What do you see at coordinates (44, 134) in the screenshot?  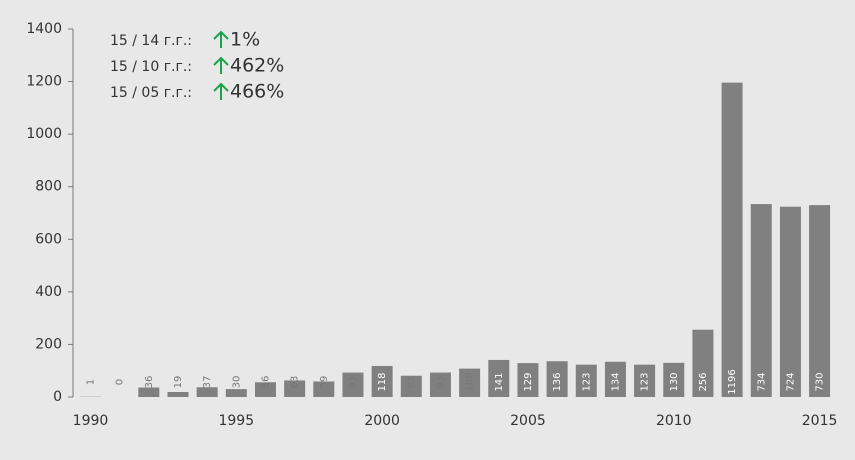 I see `y-tick-label: 1000` at bounding box center [44, 134].